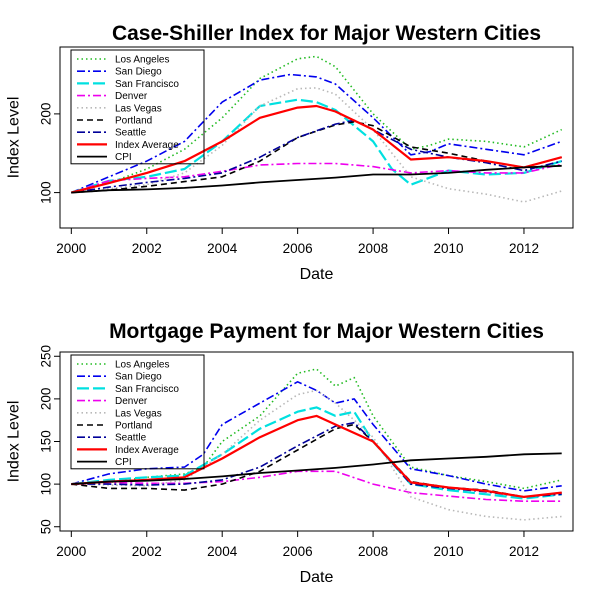 This screenshot has height=599, width=600. I want to click on y-axis: 50 100 150 200 250, so click(50, 439).